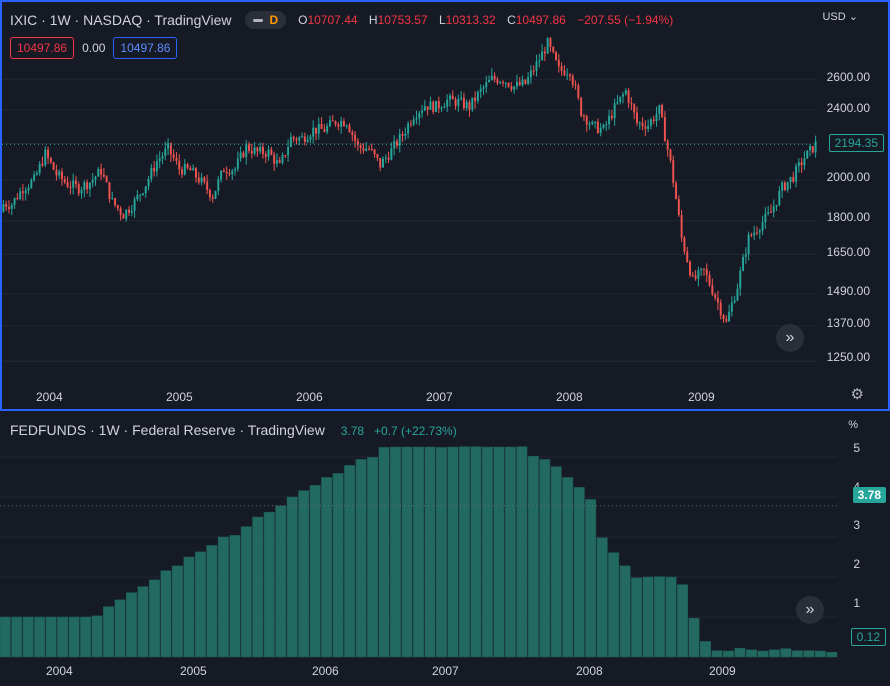  I want to click on double-chevron-right-icon: », so click(790, 337).